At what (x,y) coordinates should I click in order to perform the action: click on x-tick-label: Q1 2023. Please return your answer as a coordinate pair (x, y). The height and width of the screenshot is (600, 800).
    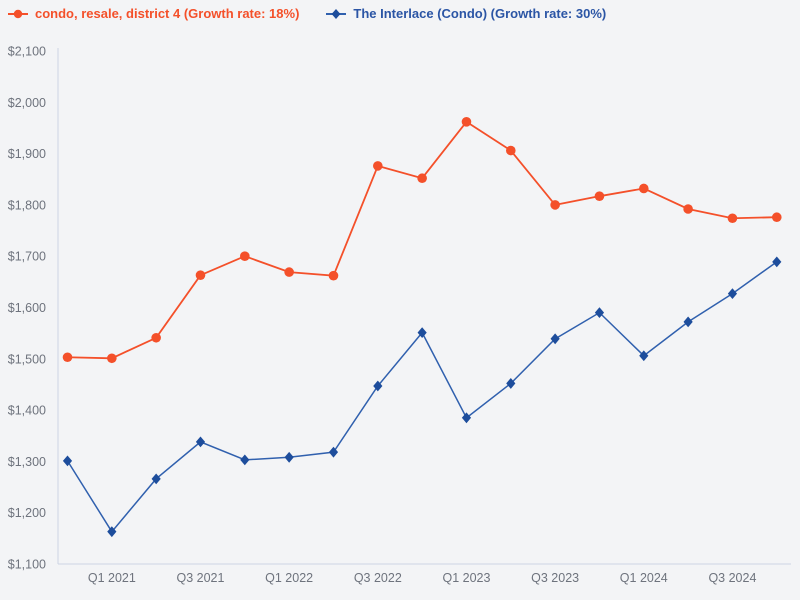
    Looking at the image, I should click on (466, 578).